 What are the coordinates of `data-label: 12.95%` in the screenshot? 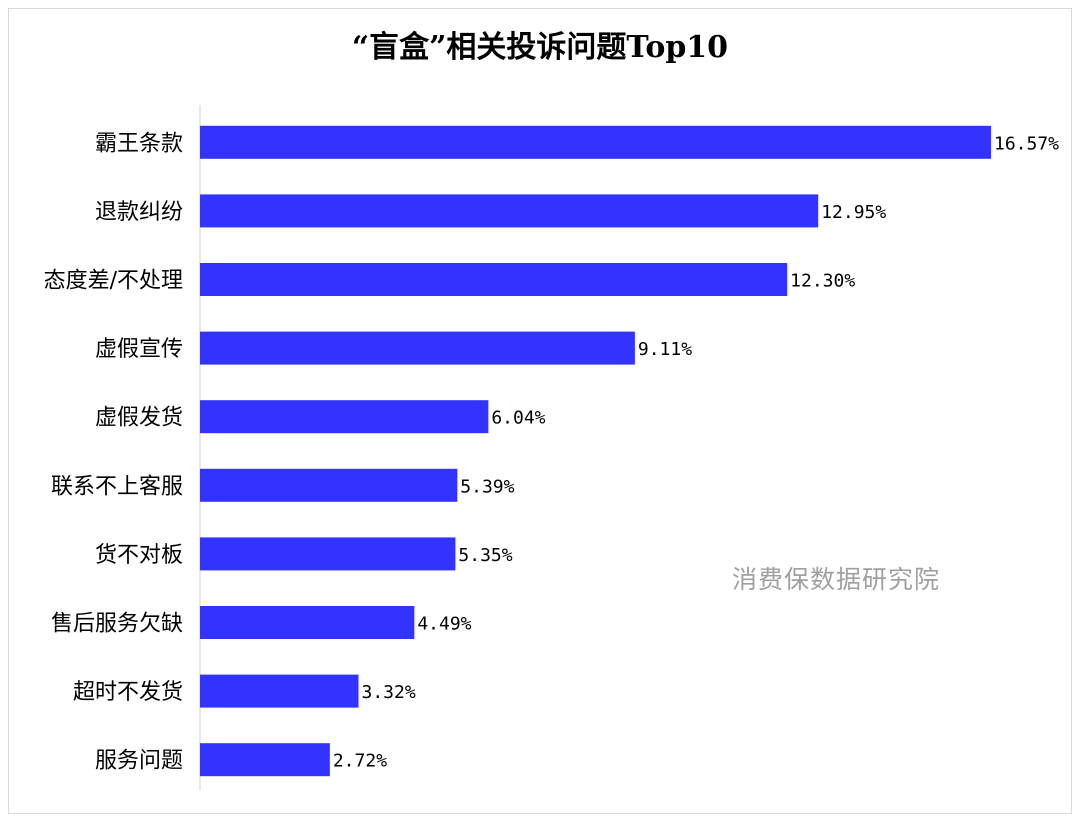 It's located at (853, 212).